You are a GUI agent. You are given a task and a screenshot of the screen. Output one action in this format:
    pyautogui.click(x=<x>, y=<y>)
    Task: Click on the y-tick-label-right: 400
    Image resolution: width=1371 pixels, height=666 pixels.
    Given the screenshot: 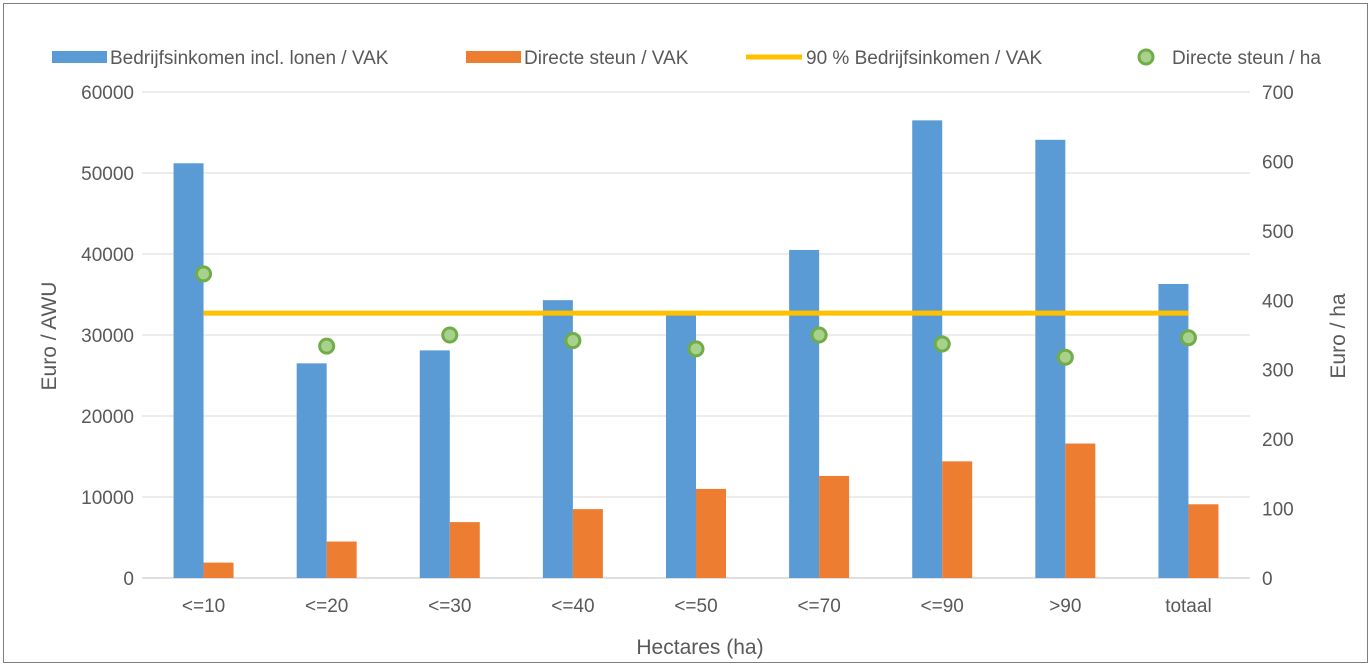 What is the action you would take?
    pyautogui.click(x=1278, y=301)
    